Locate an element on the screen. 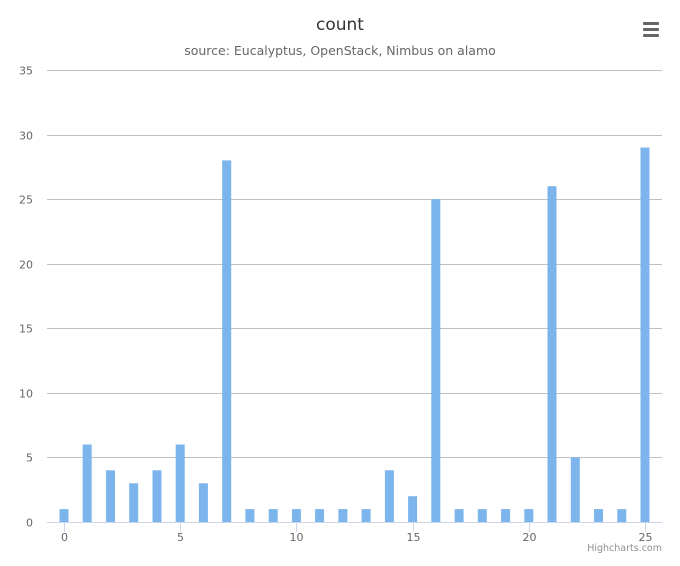 The width and height of the screenshot is (680, 566). x-tick-label-25: 25 is located at coordinates (646, 537).